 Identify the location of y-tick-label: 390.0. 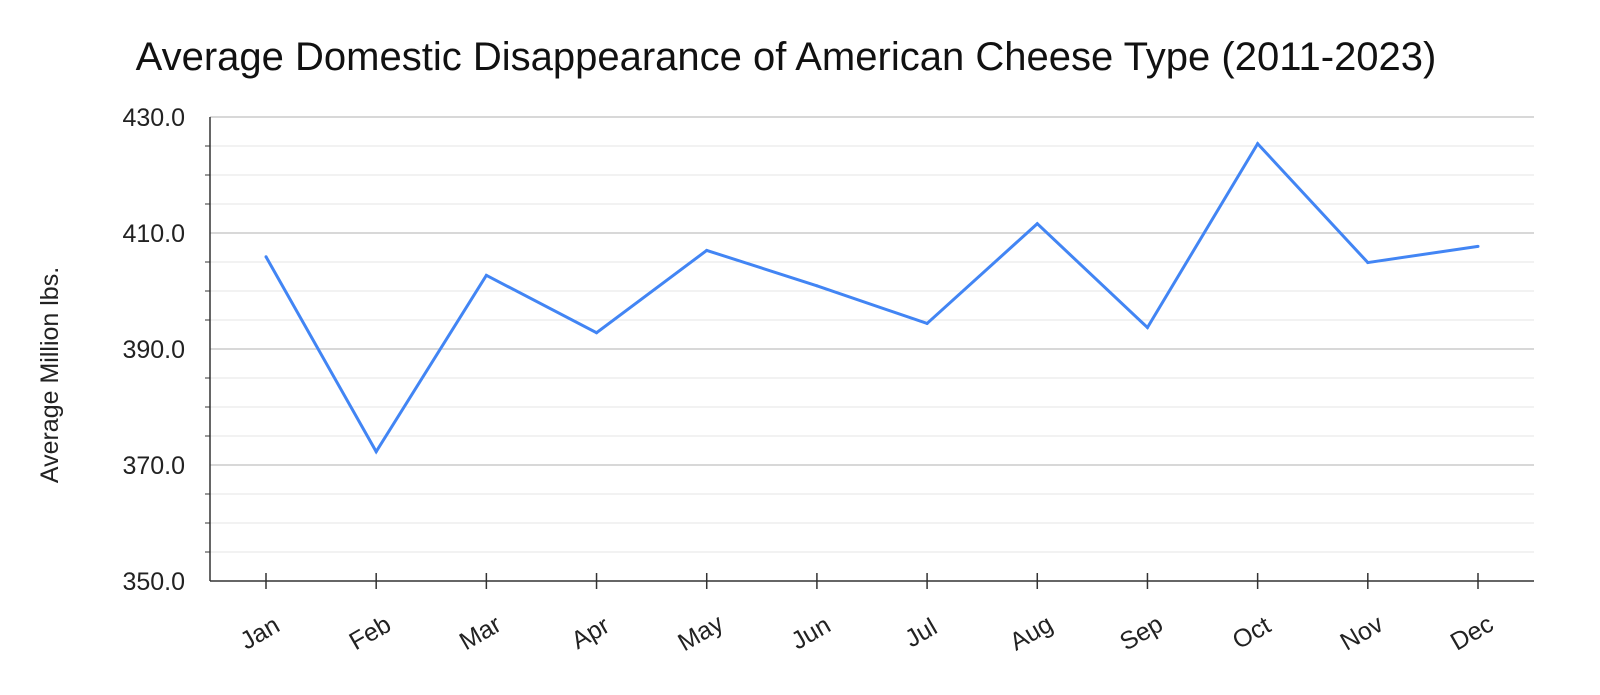
(153, 350).